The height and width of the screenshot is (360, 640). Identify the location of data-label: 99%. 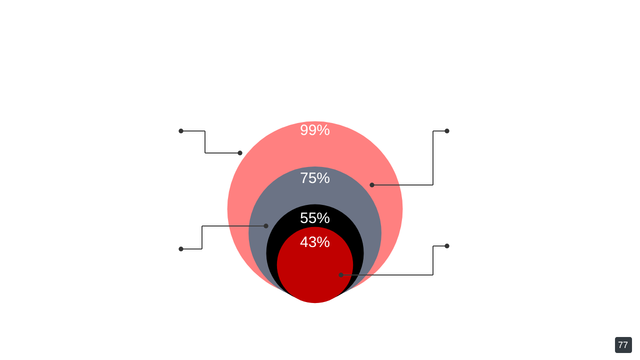
(315, 130).